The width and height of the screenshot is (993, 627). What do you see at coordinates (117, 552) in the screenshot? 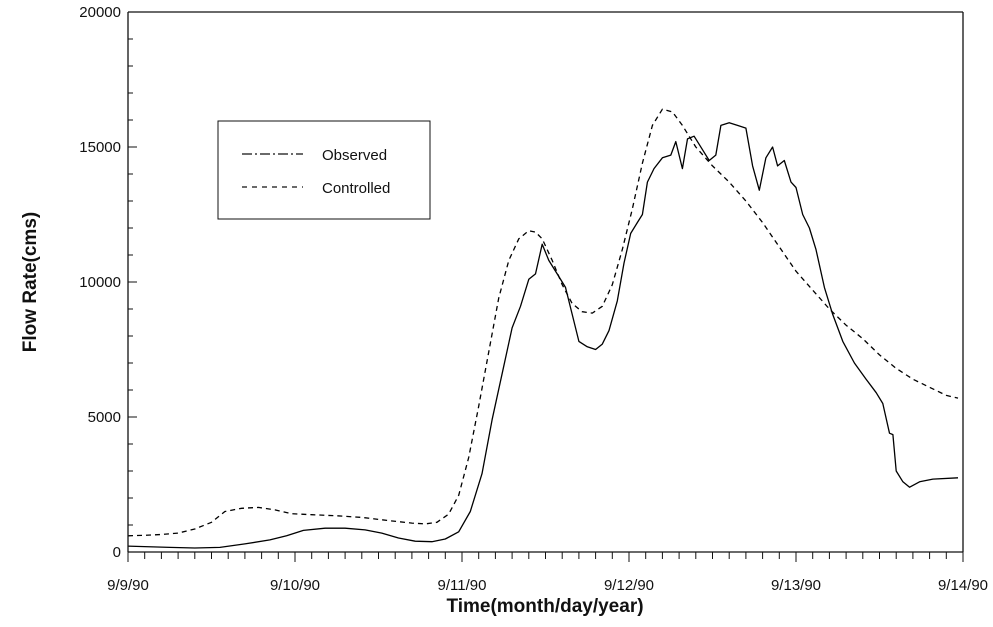
I see `y-tick-label: 0` at bounding box center [117, 552].